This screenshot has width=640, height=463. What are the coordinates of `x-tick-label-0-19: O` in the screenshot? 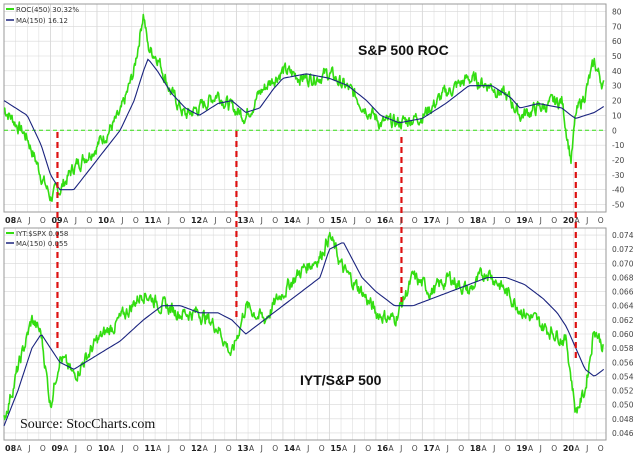 It's located at (229, 220).